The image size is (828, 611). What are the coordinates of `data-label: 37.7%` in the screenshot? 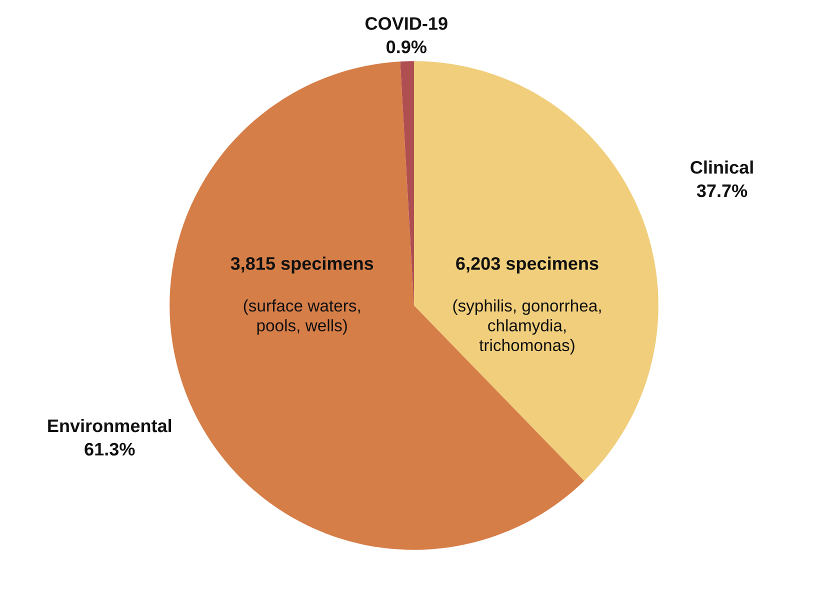 It's located at (722, 191).